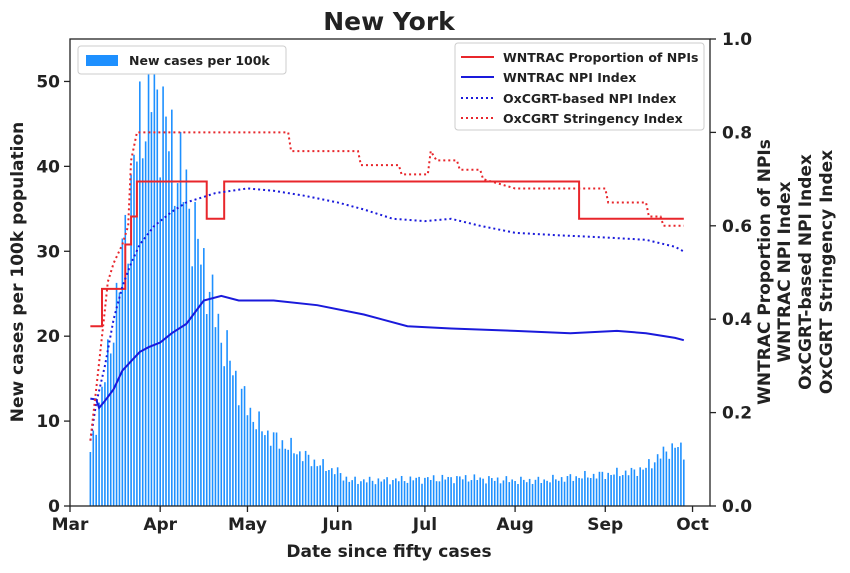 The height and width of the screenshot is (573, 850). Describe the element at coordinates (737, 227) in the screenshot. I see `y-right-tick-label: 0.6` at that location.